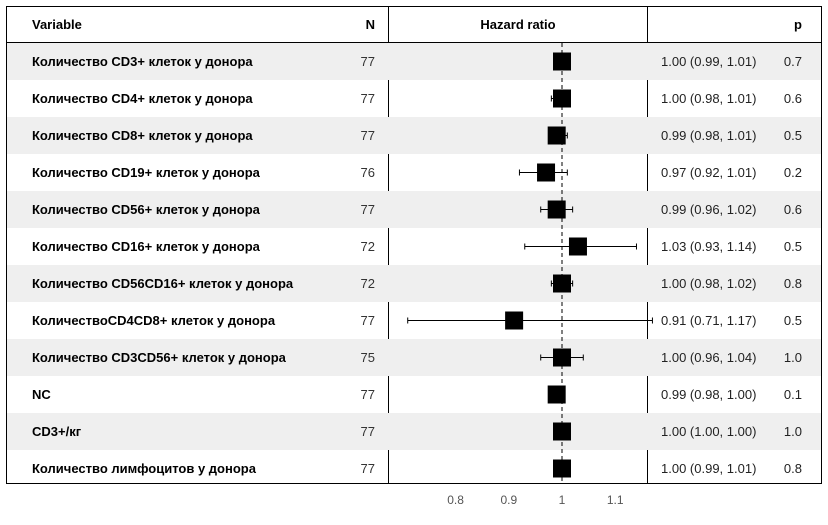  What do you see at coordinates (535, 500) in the screenshot?
I see `x-axis-ticks: 0.8 0.9 1 1.1` at bounding box center [535, 500].